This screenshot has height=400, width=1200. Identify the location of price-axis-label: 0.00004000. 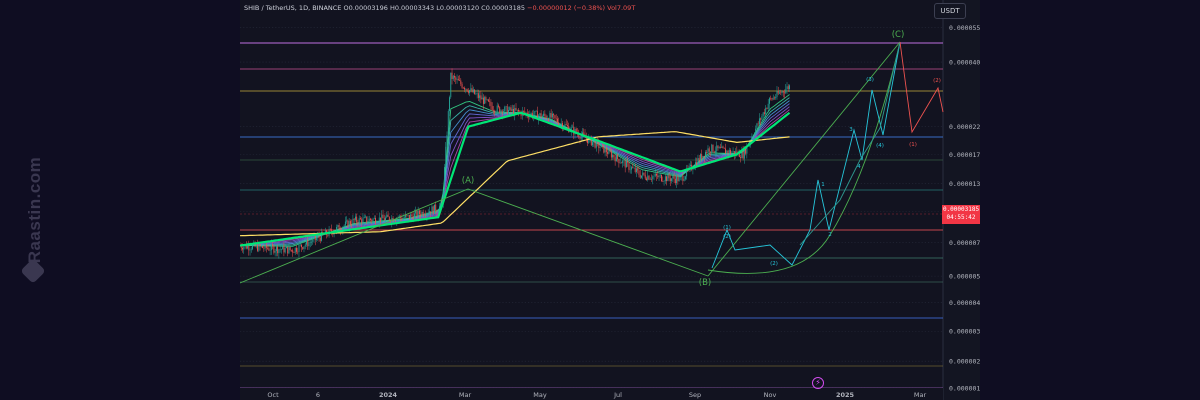
(964, 63).